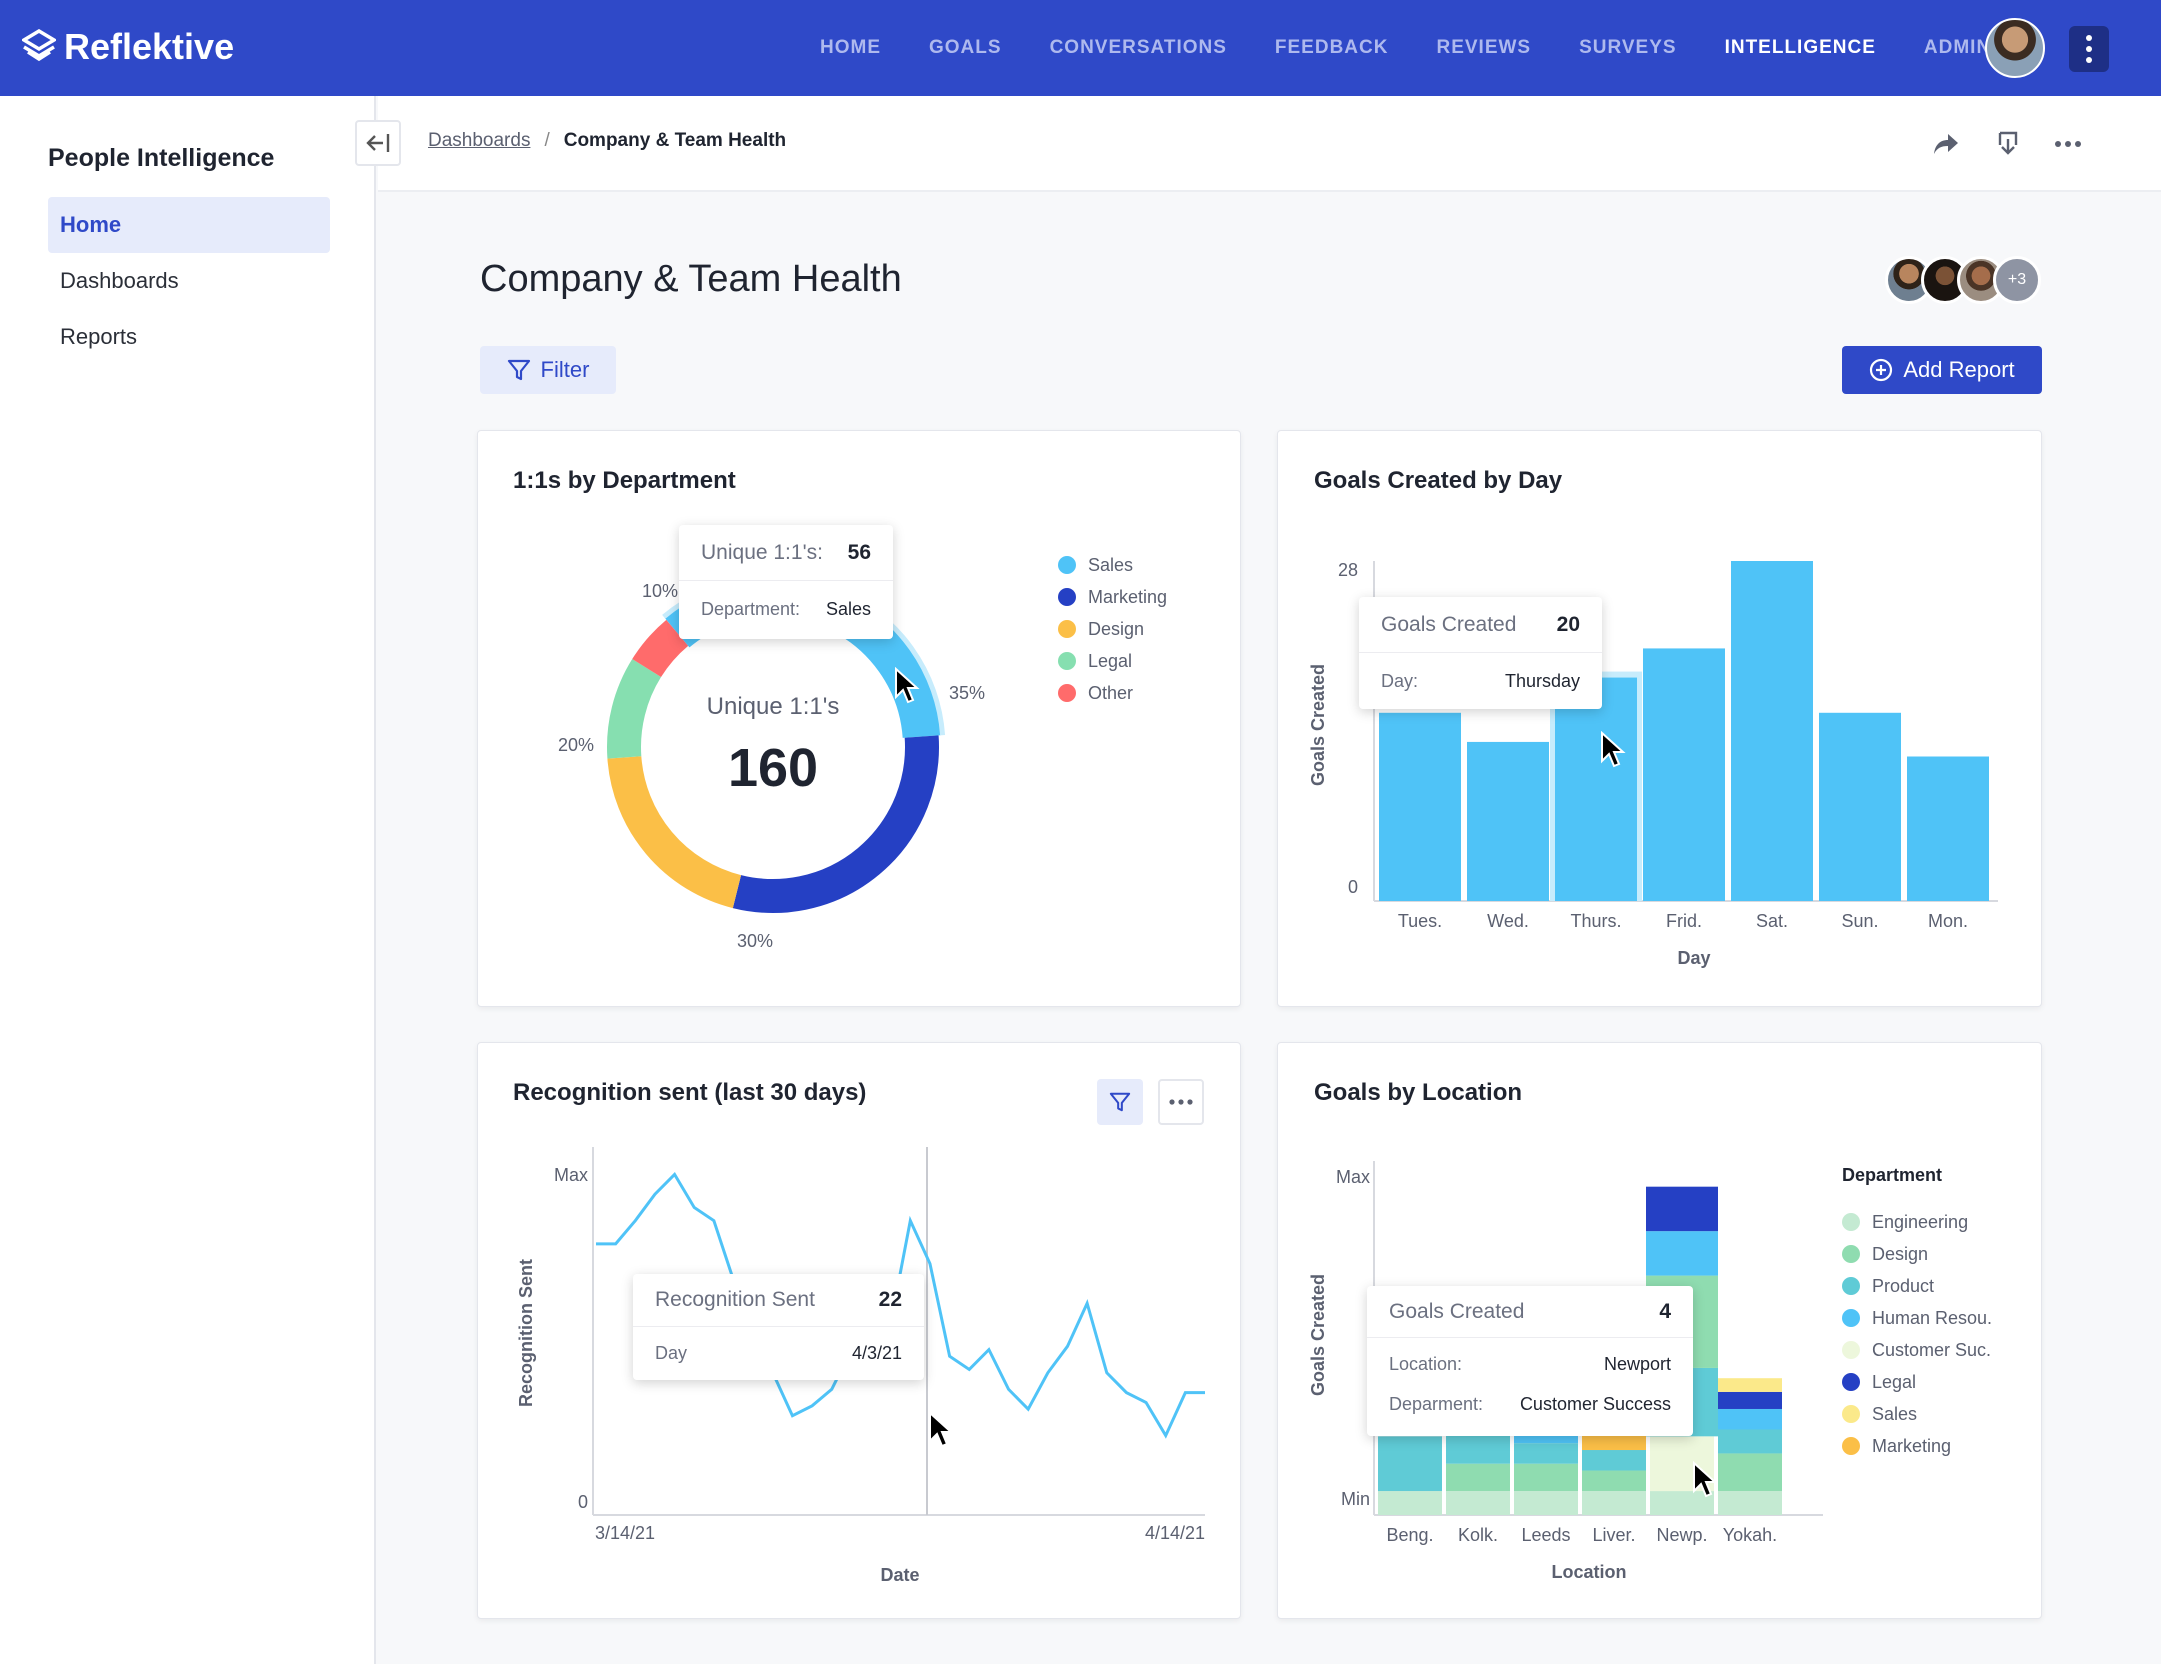  What do you see at coordinates (2017, 280) in the screenshot?
I see `extra-viewers-count: +3` at bounding box center [2017, 280].